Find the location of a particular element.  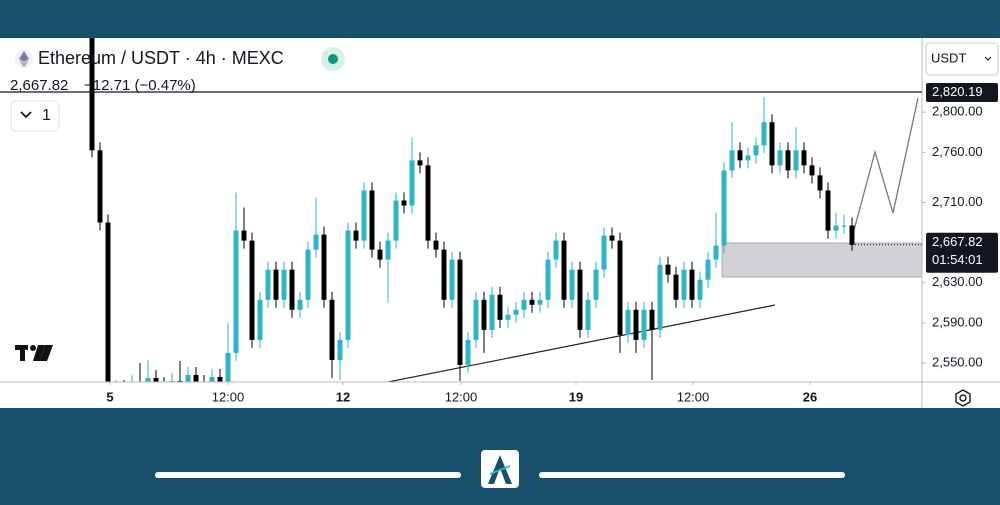

y-tick-label: 2,550.00 is located at coordinates (957, 361).